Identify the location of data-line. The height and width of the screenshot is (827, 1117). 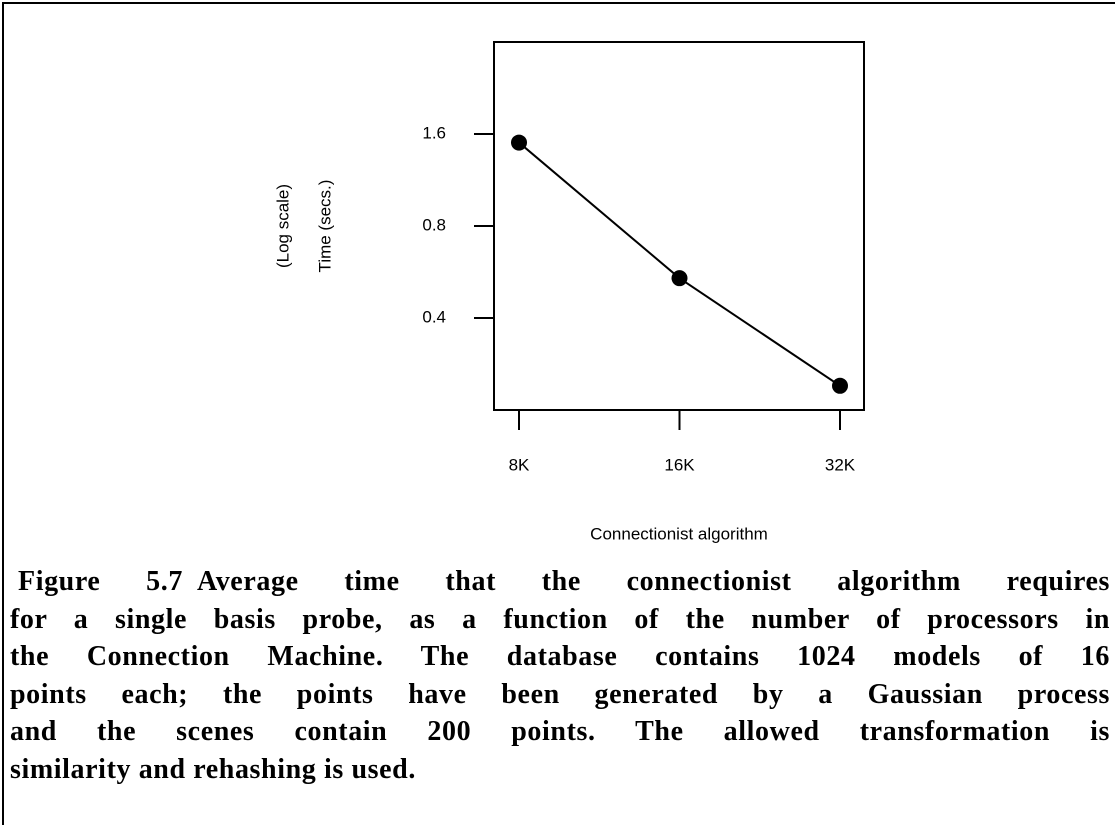
(679, 264).